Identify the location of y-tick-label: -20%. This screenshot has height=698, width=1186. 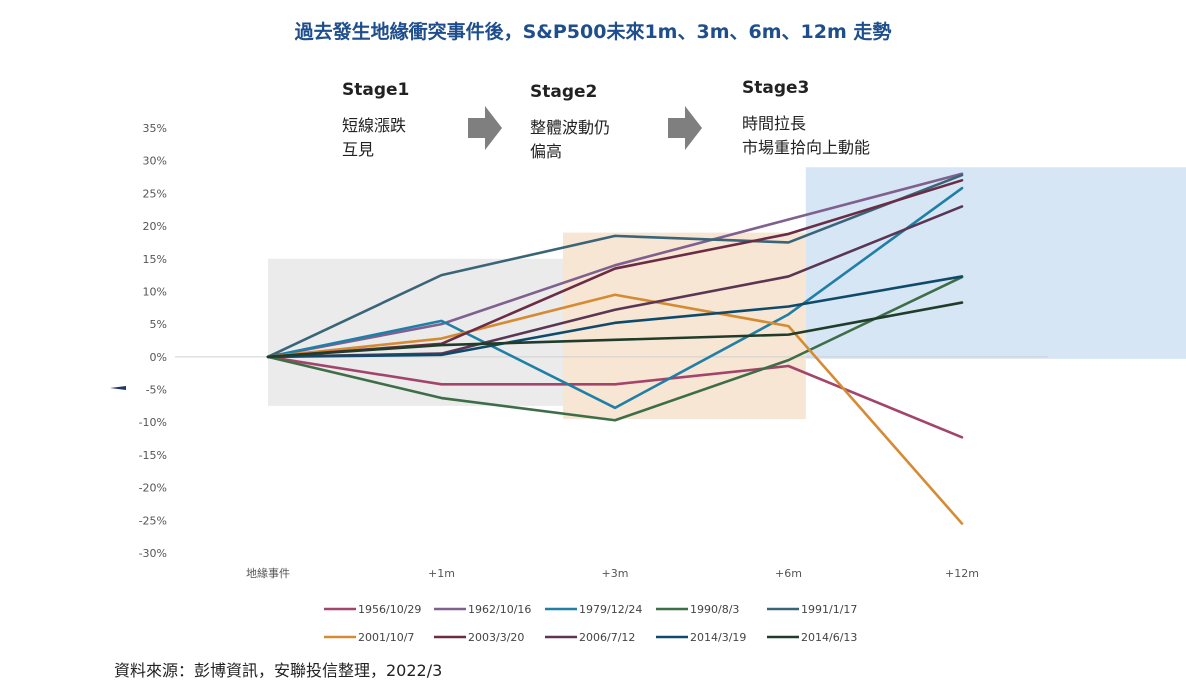
(153, 488).